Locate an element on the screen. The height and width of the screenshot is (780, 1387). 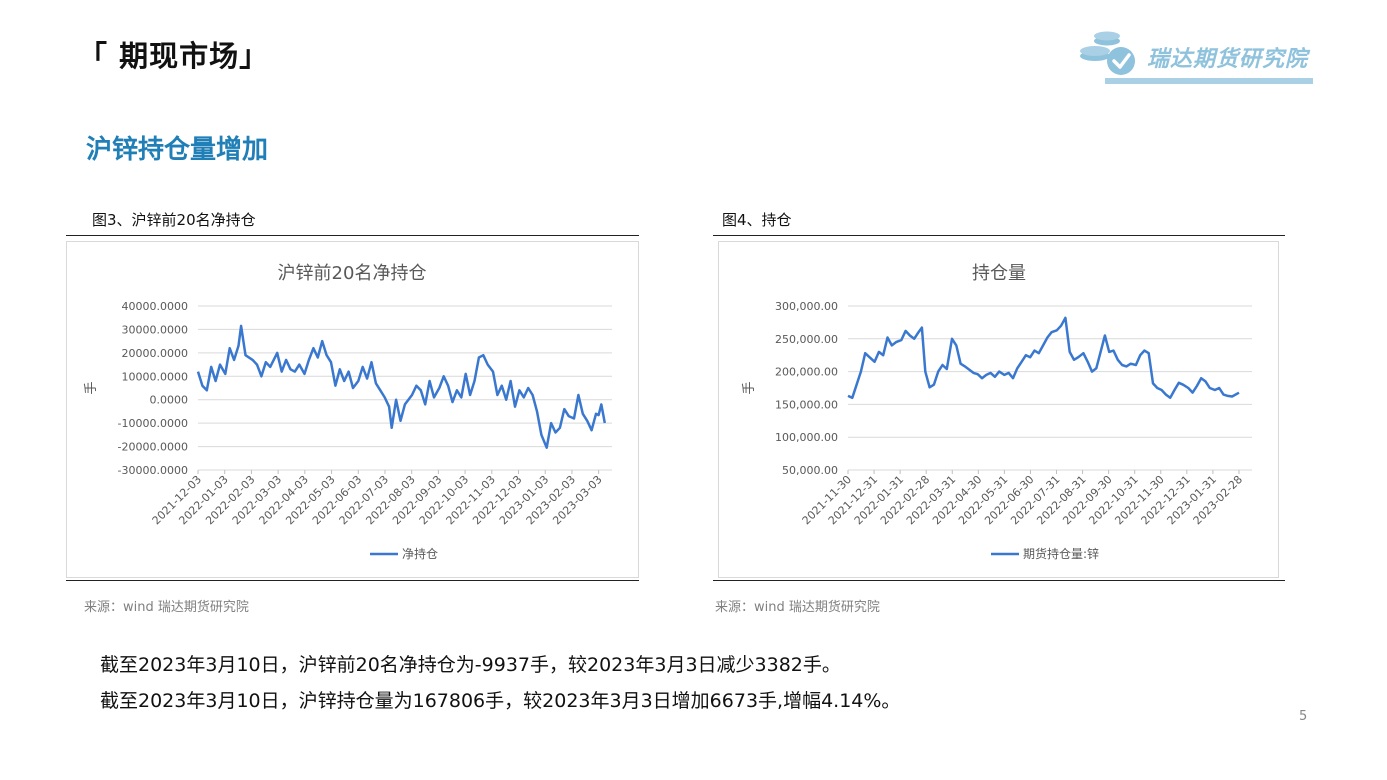
y-tick-label: -10000.0000 is located at coordinates (153, 423).